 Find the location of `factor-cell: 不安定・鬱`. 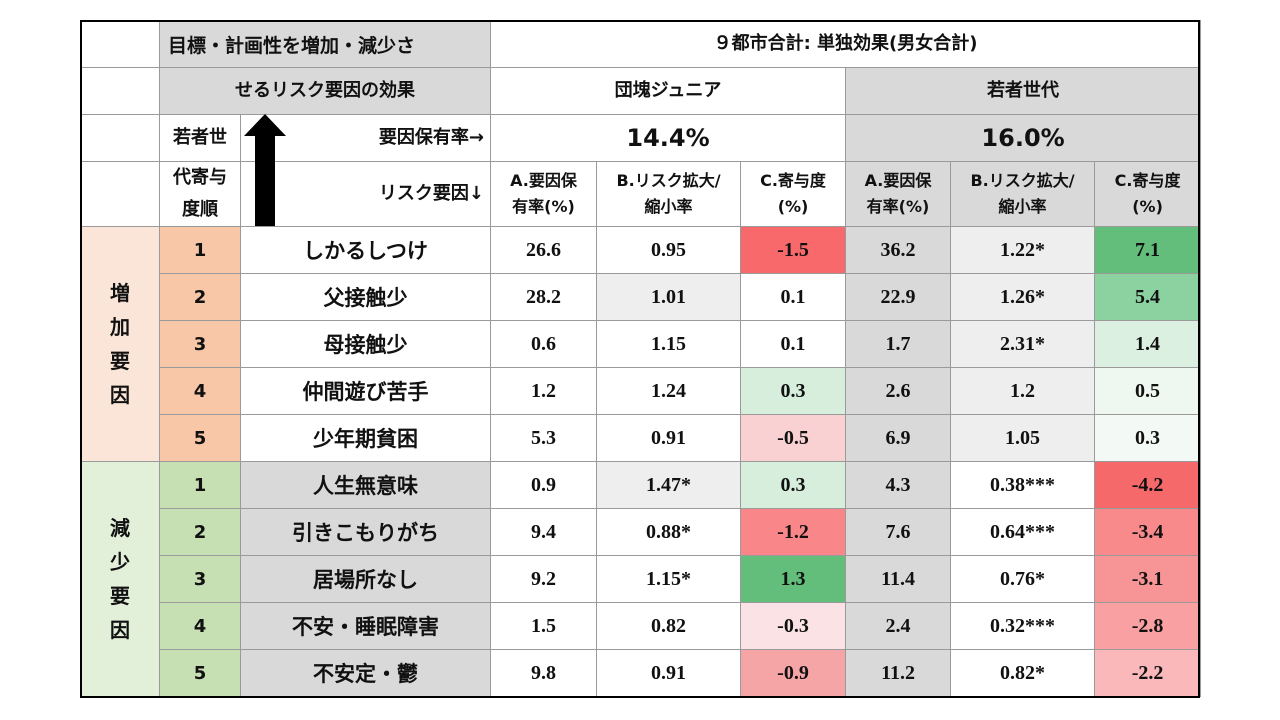

factor-cell: 不安定・鬱 is located at coordinates (365, 673).